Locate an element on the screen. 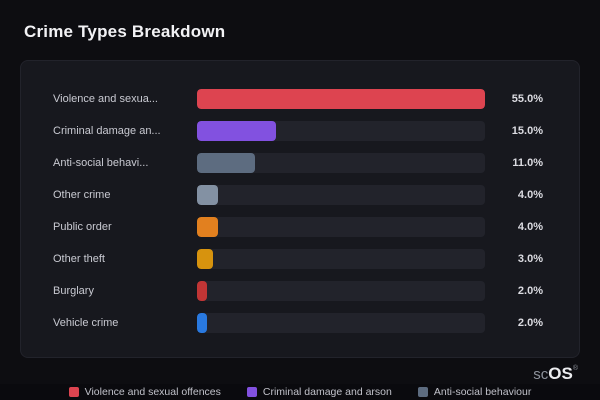 This screenshot has height=400, width=600. logo-suffix: OS is located at coordinates (560, 373).